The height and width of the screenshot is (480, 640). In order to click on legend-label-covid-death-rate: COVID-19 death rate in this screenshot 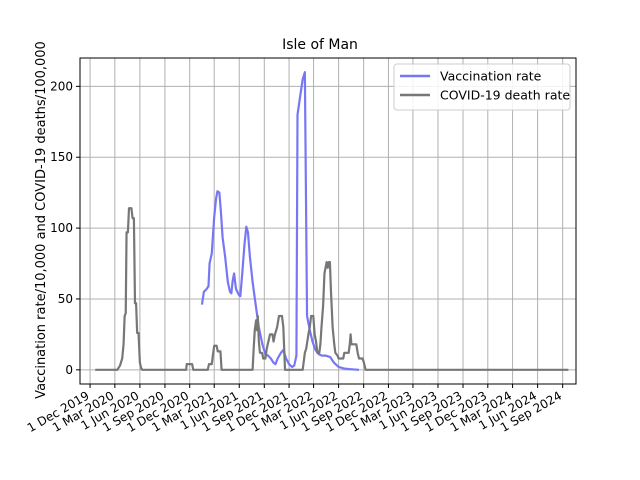, I will do `click(505, 95)`.